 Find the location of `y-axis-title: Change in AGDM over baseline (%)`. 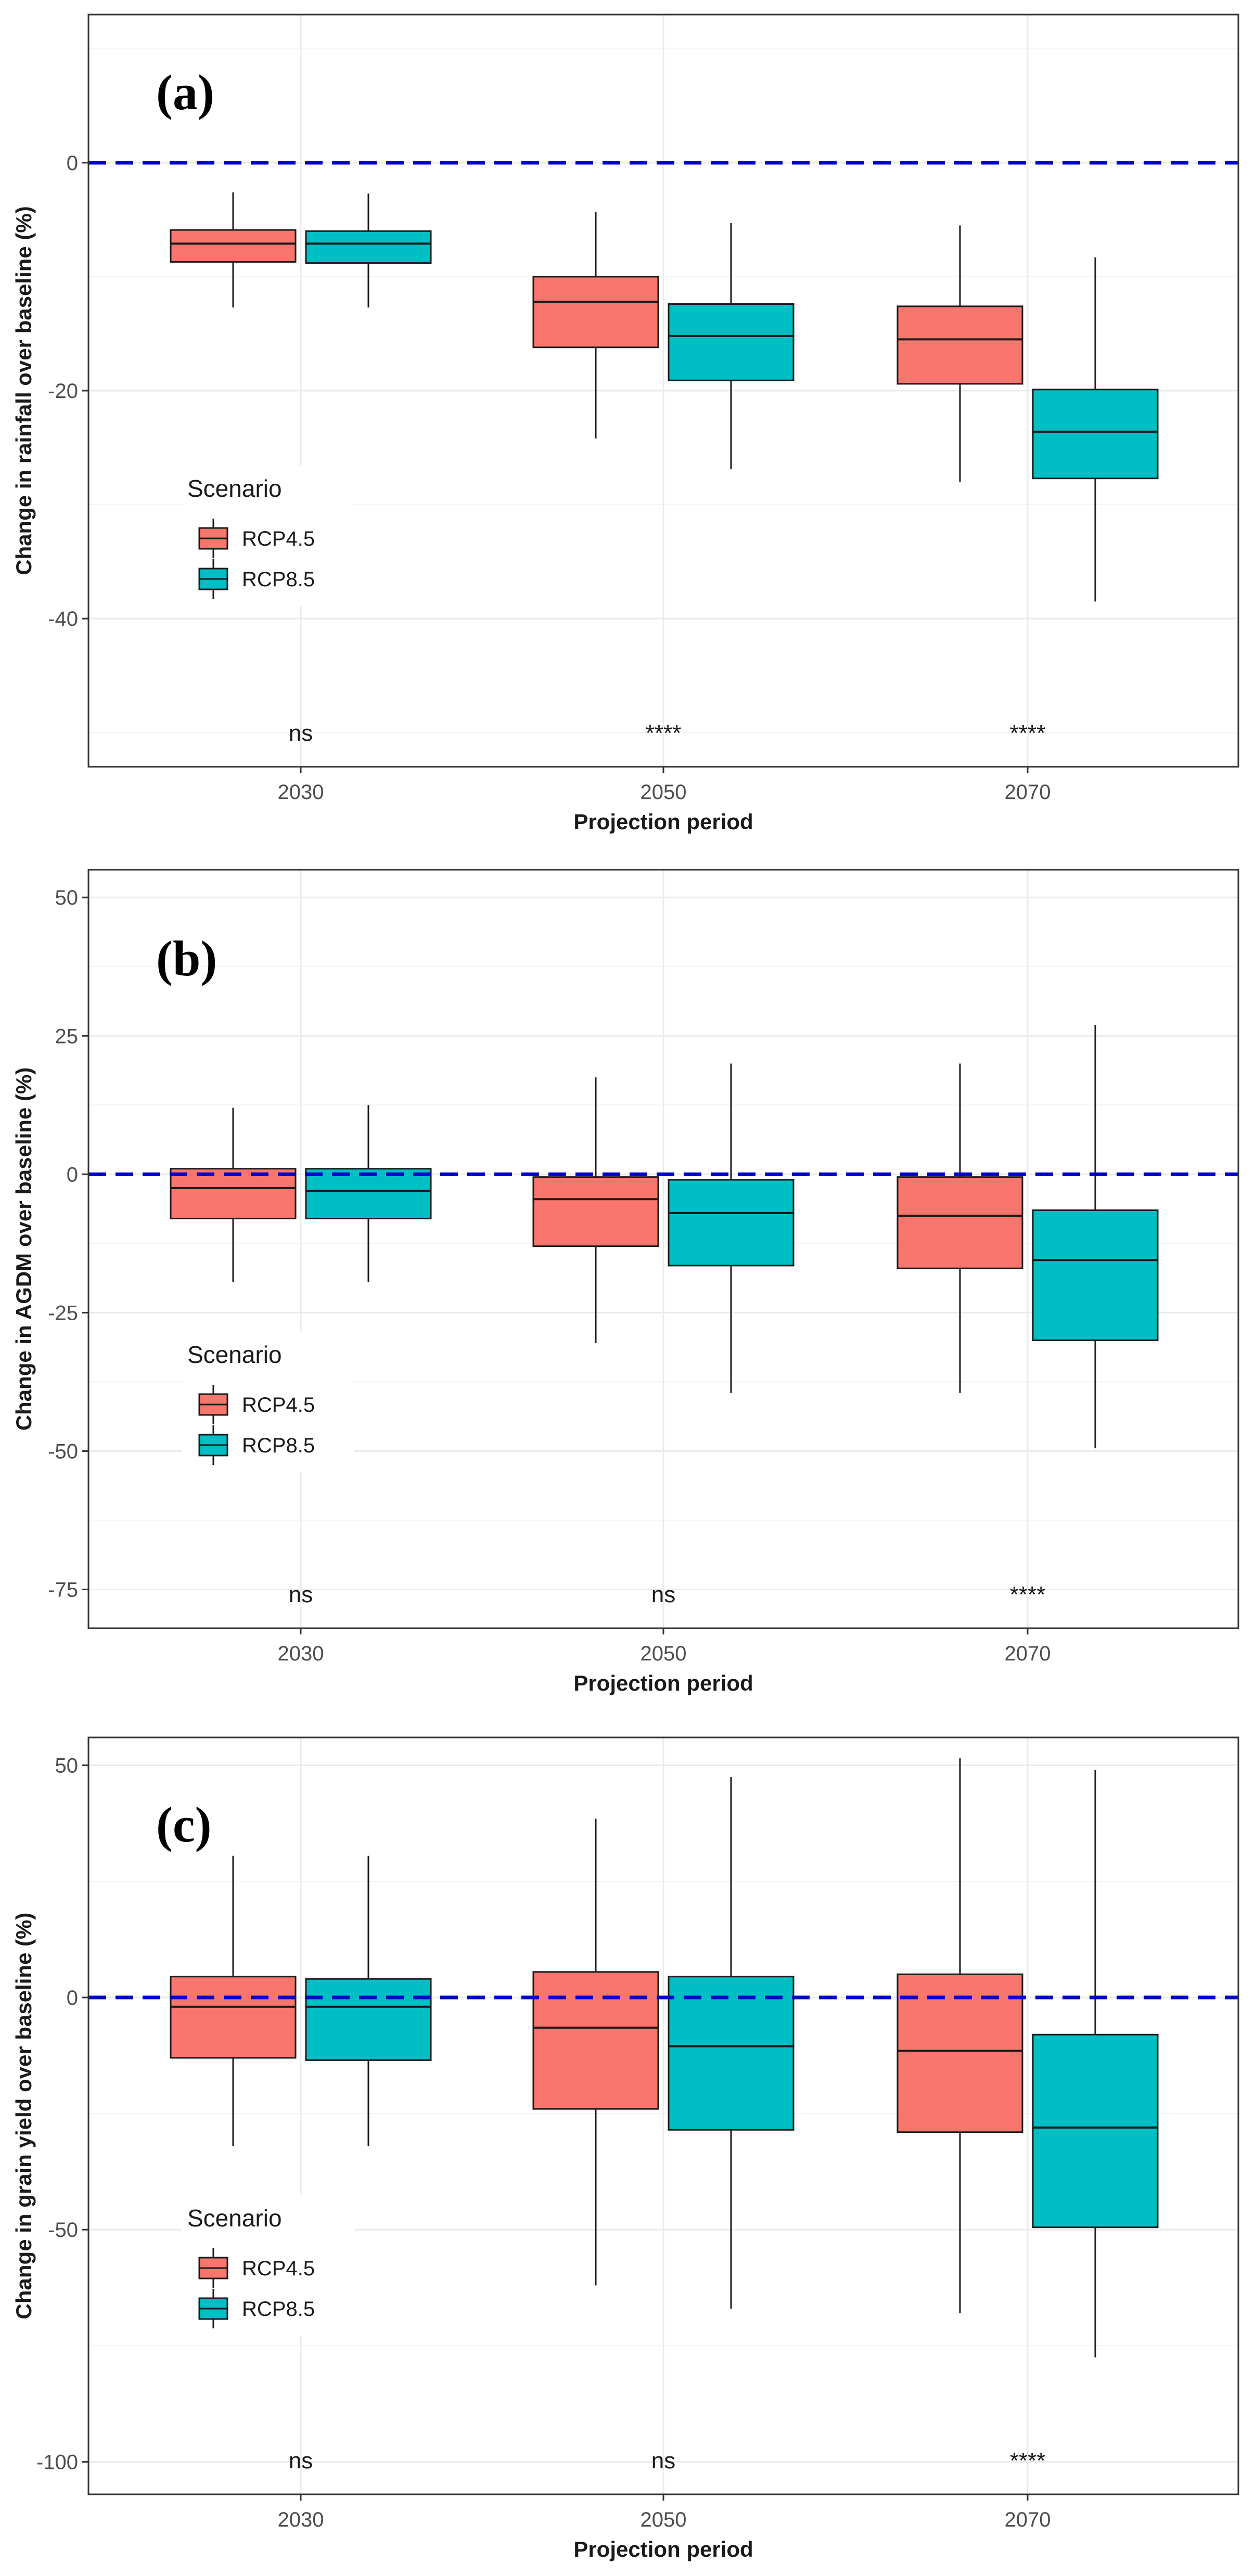

y-axis-title: Change in AGDM over baseline (%) is located at coordinates (23, 1249).